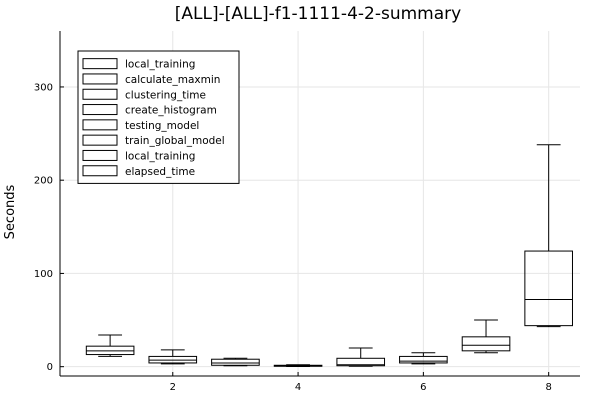 The image size is (600, 400). Describe the element at coordinates (10, 211) in the screenshot. I see `y-axis-label: Seconds` at that location.